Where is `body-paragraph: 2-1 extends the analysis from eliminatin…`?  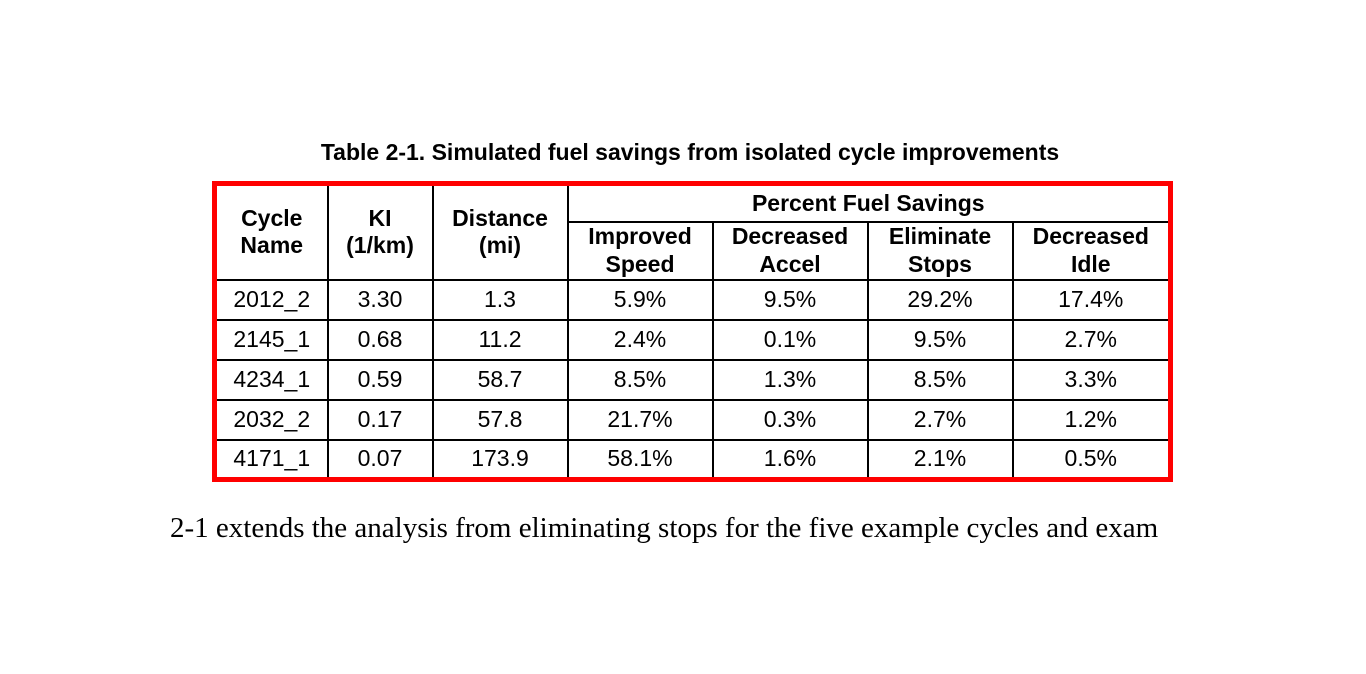
body-paragraph: 2-1 extends the analysis from eliminatin… is located at coordinates (664, 528).